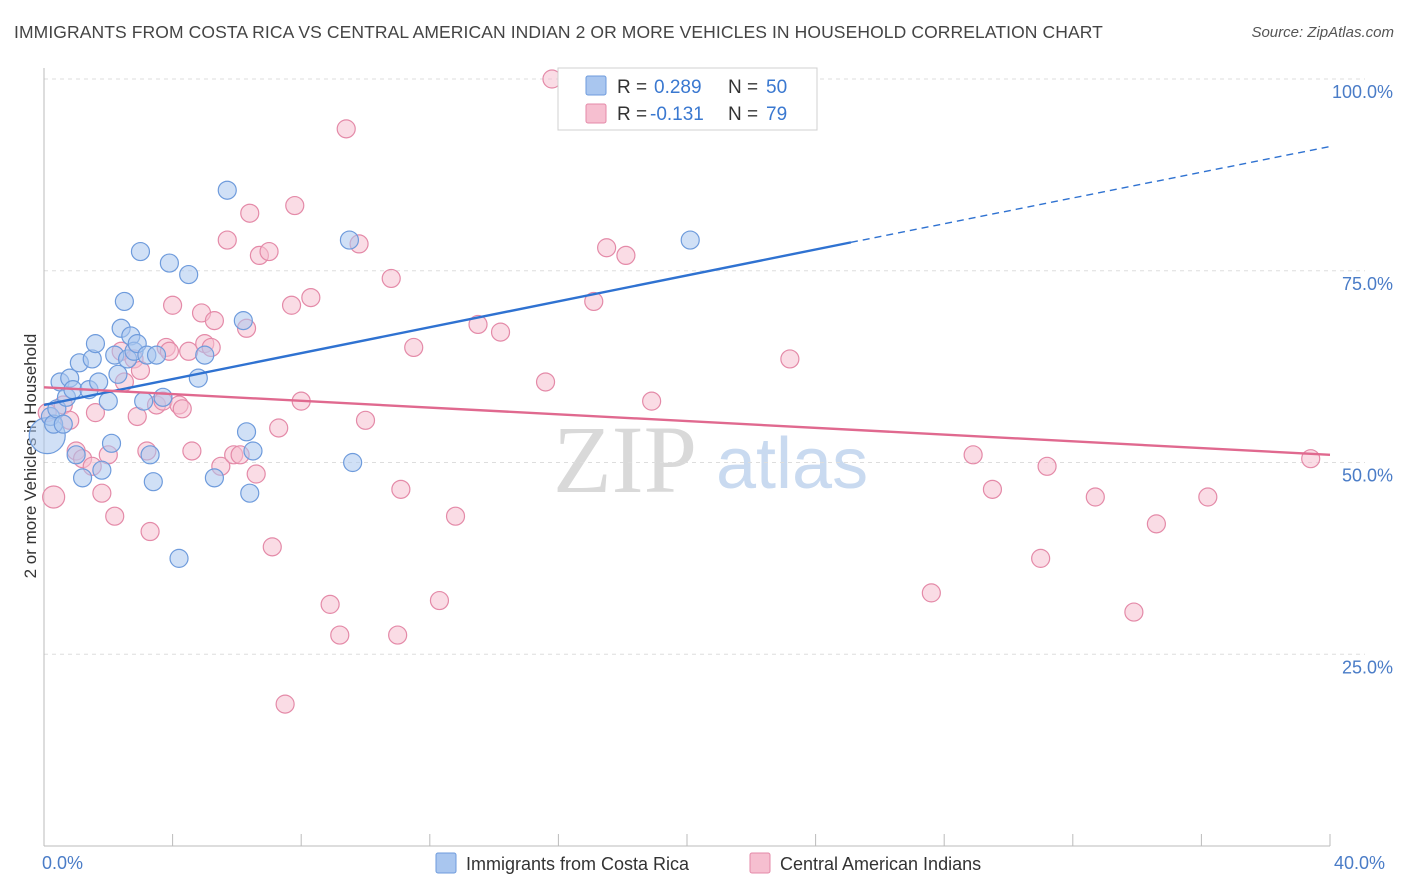  What do you see at coordinates (446, 863) in the screenshot?
I see `bottom-legend-swatch-blue` at bounding box center [446, 863].